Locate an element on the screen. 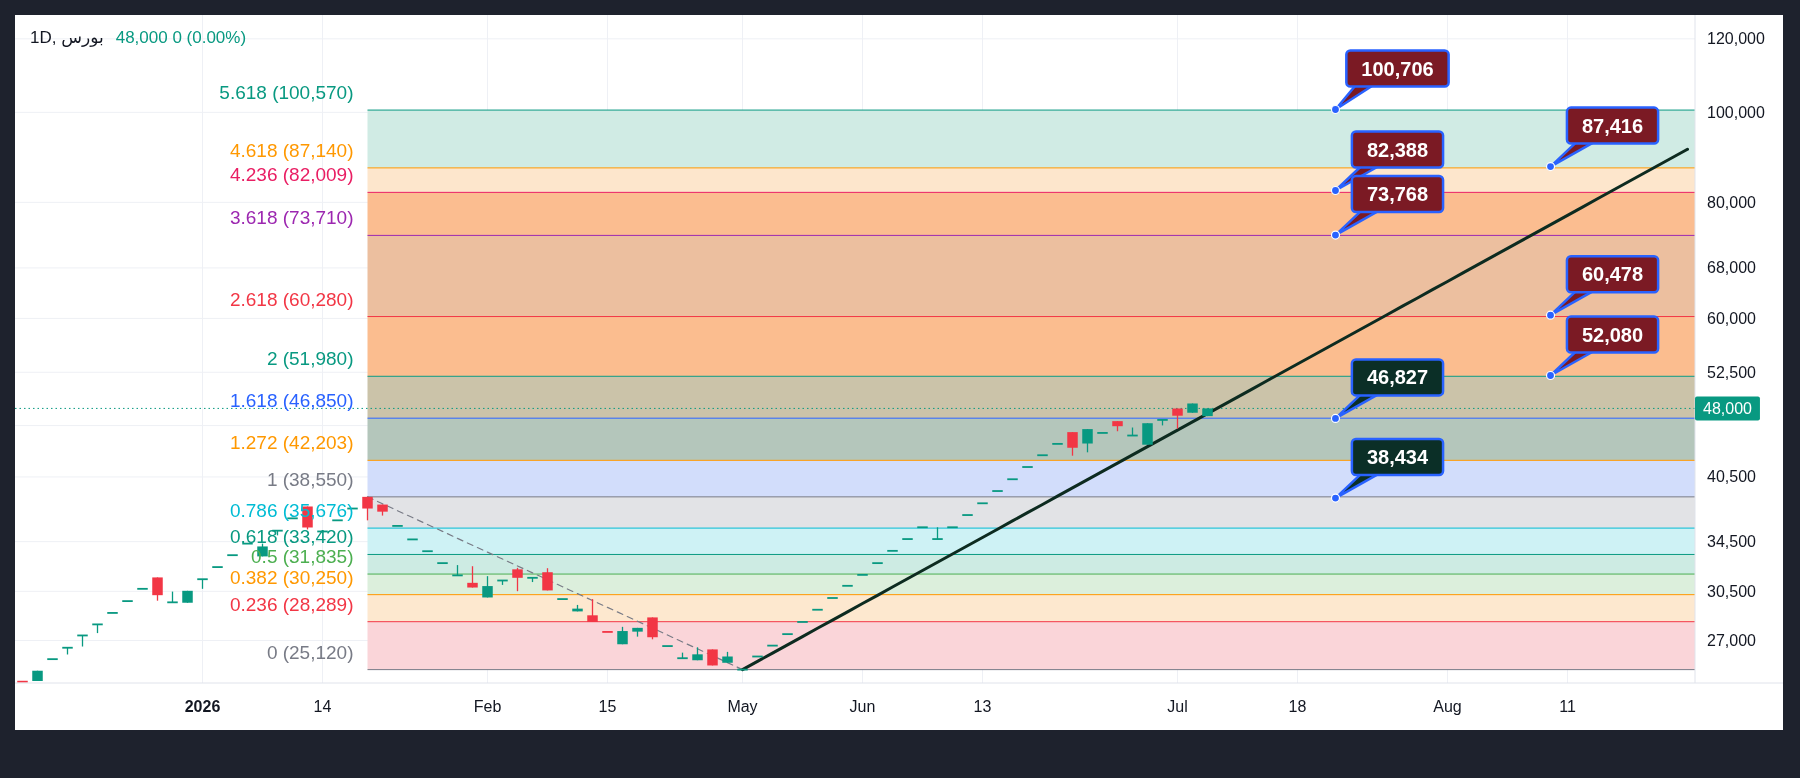  x-tick-label: May is located at coordinates (742, 706).